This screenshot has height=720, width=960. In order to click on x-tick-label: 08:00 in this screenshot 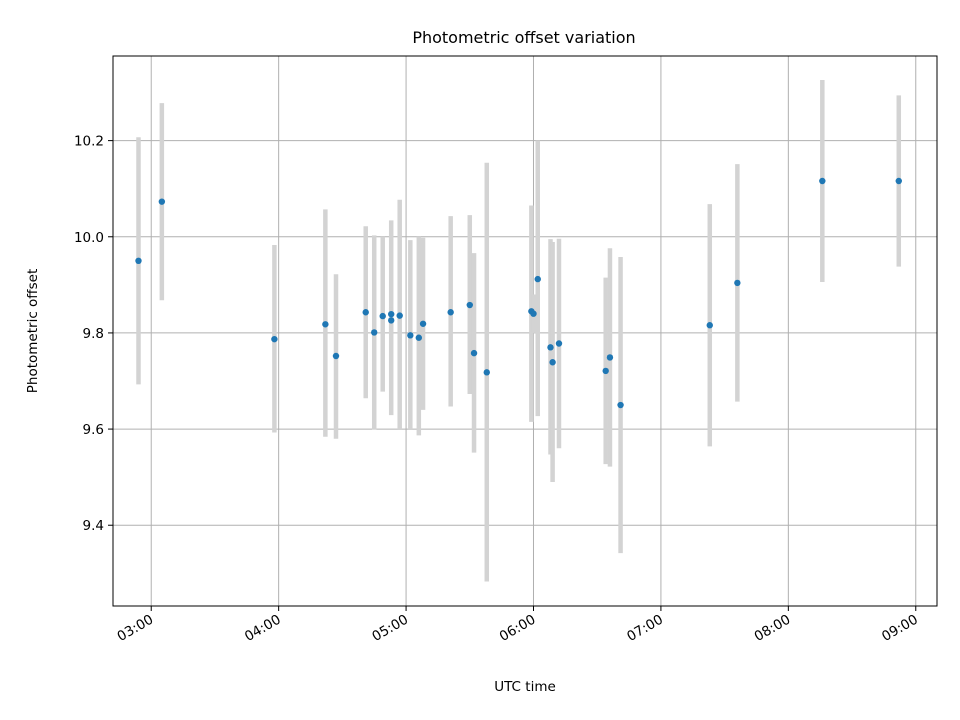, I will do `click(773, 628)`.